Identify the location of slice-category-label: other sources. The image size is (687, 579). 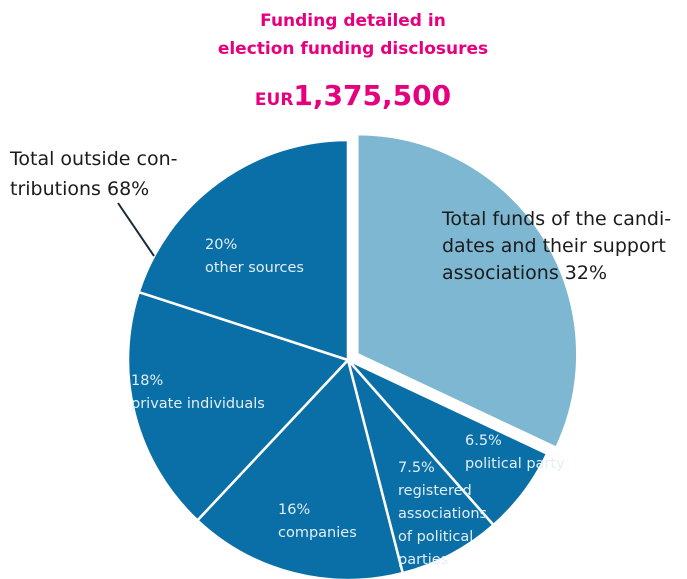
(254, 268).